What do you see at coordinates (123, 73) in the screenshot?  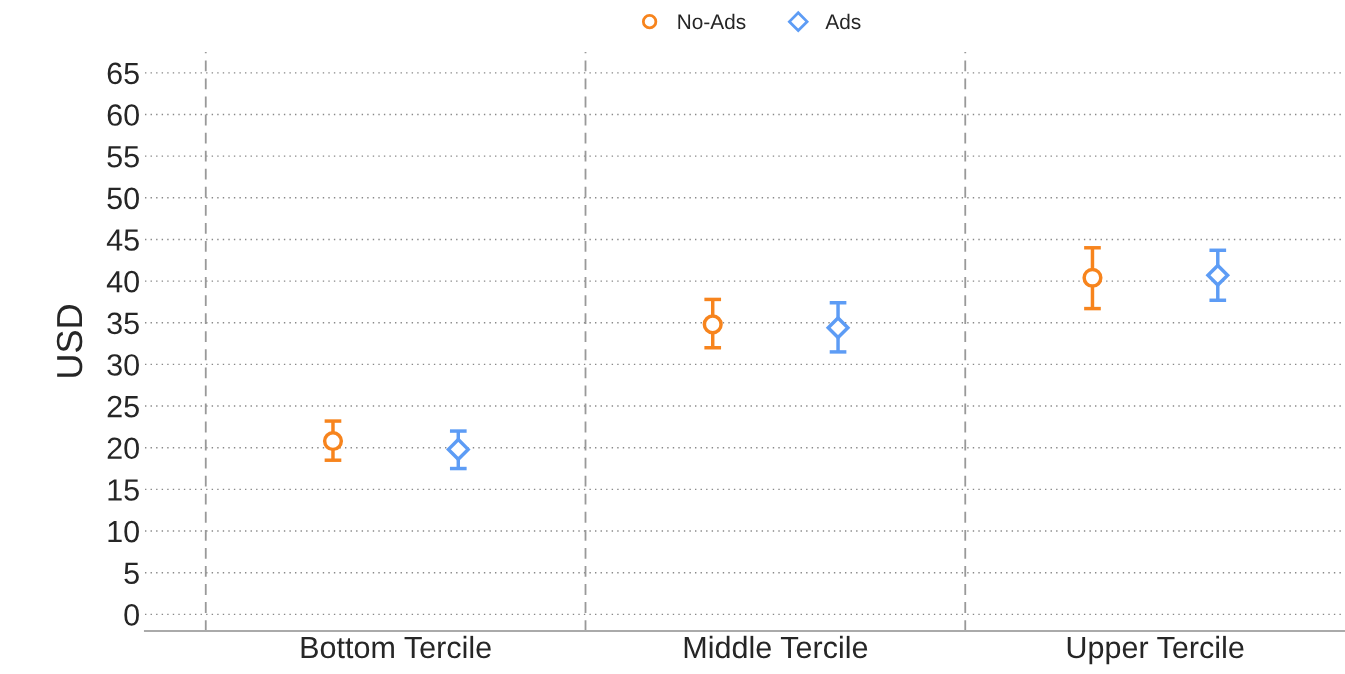 I see `y-tick-label: 65` at bounding box center [123, 73].